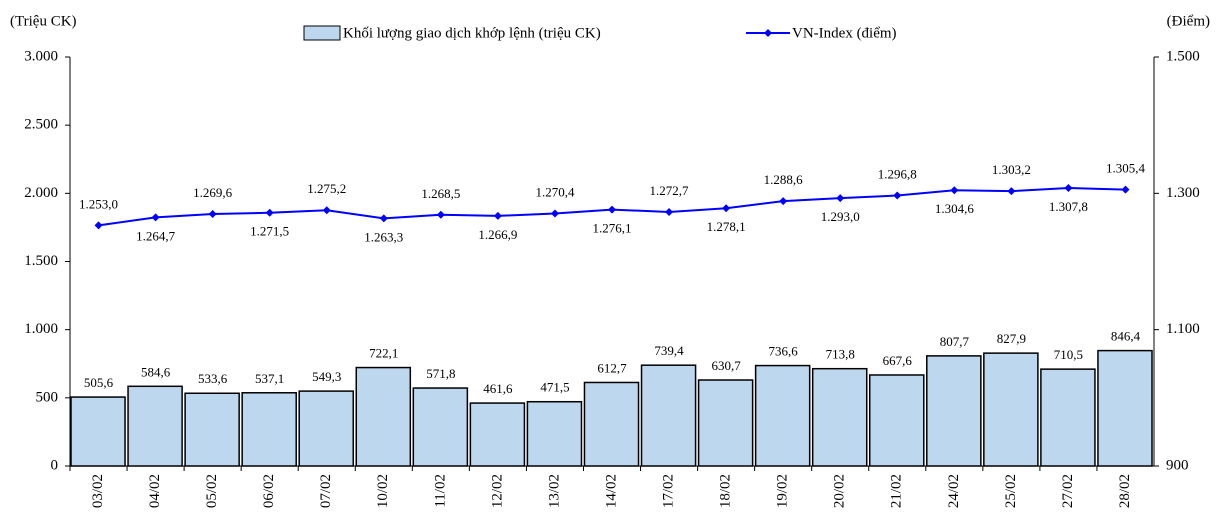  Describe the element at coordinates (497, 234) in the screenshot. I see `line-label: 1.266,9` at that location.